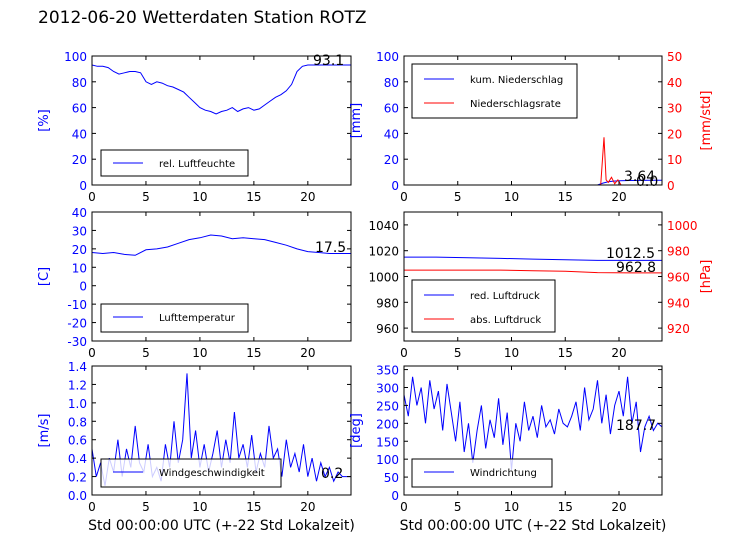  Describe the element at coordinates (332, 474) in the screenshot. I see `current-value-label: 0.2` at that location.